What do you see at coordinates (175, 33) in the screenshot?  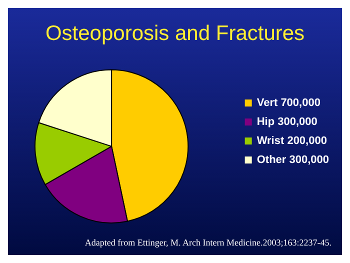 I see `chart-title: Osteoporosis and Fractures` at bounding box center [175, 33].